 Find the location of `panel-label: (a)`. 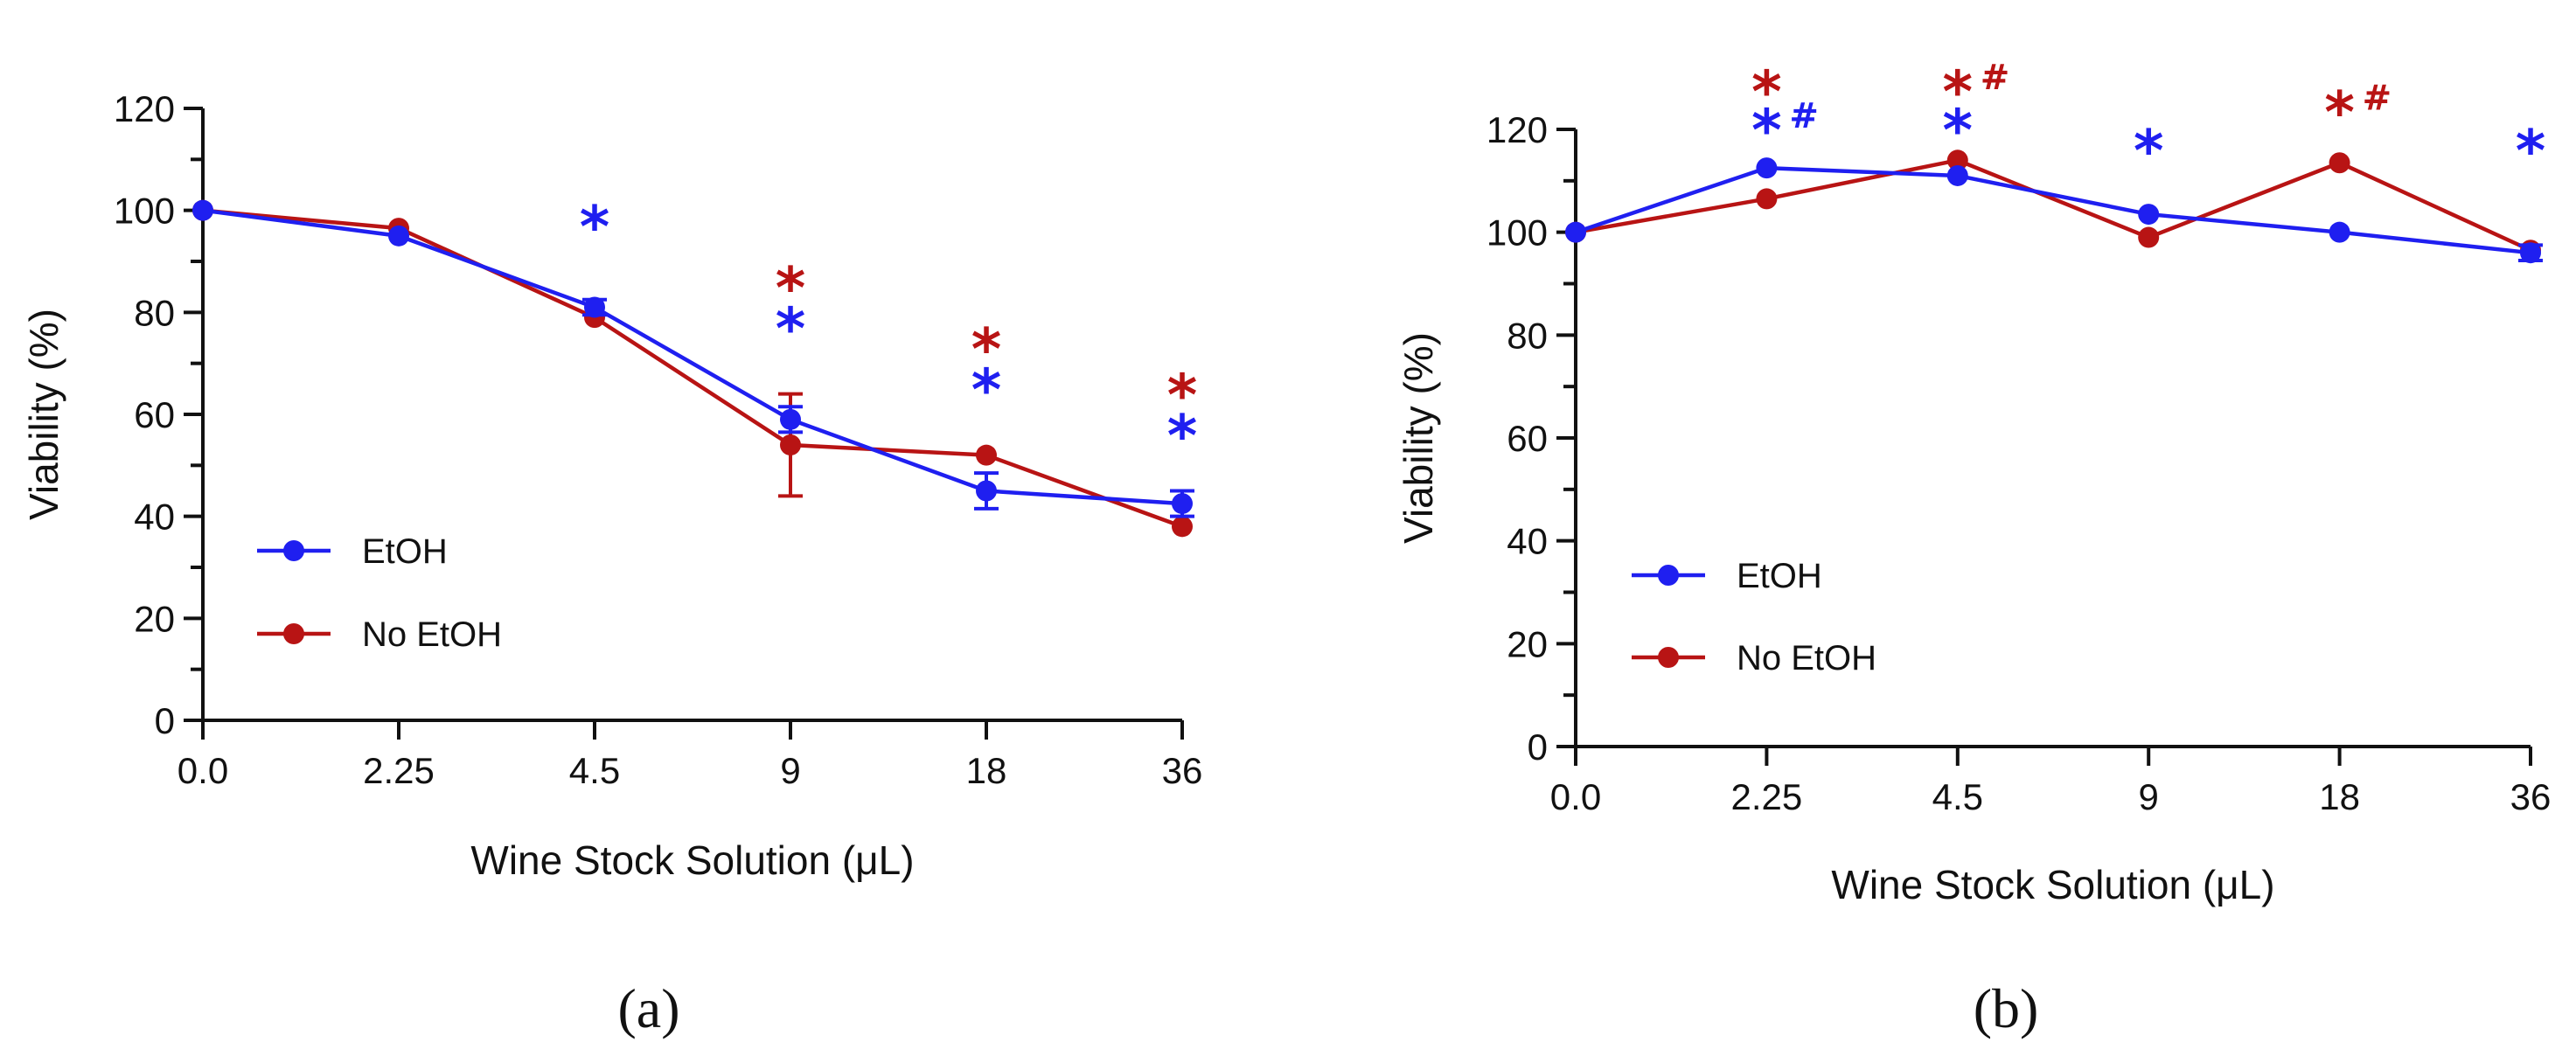

panel-label: (a) is located at coordinates (648, 1008).